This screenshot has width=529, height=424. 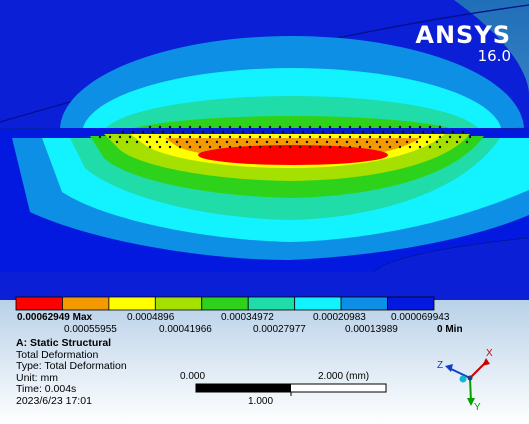 What do you see at coordinates (467, 382) in the screenshot?
I see `axis-triad` at bounding box center [467, 382].